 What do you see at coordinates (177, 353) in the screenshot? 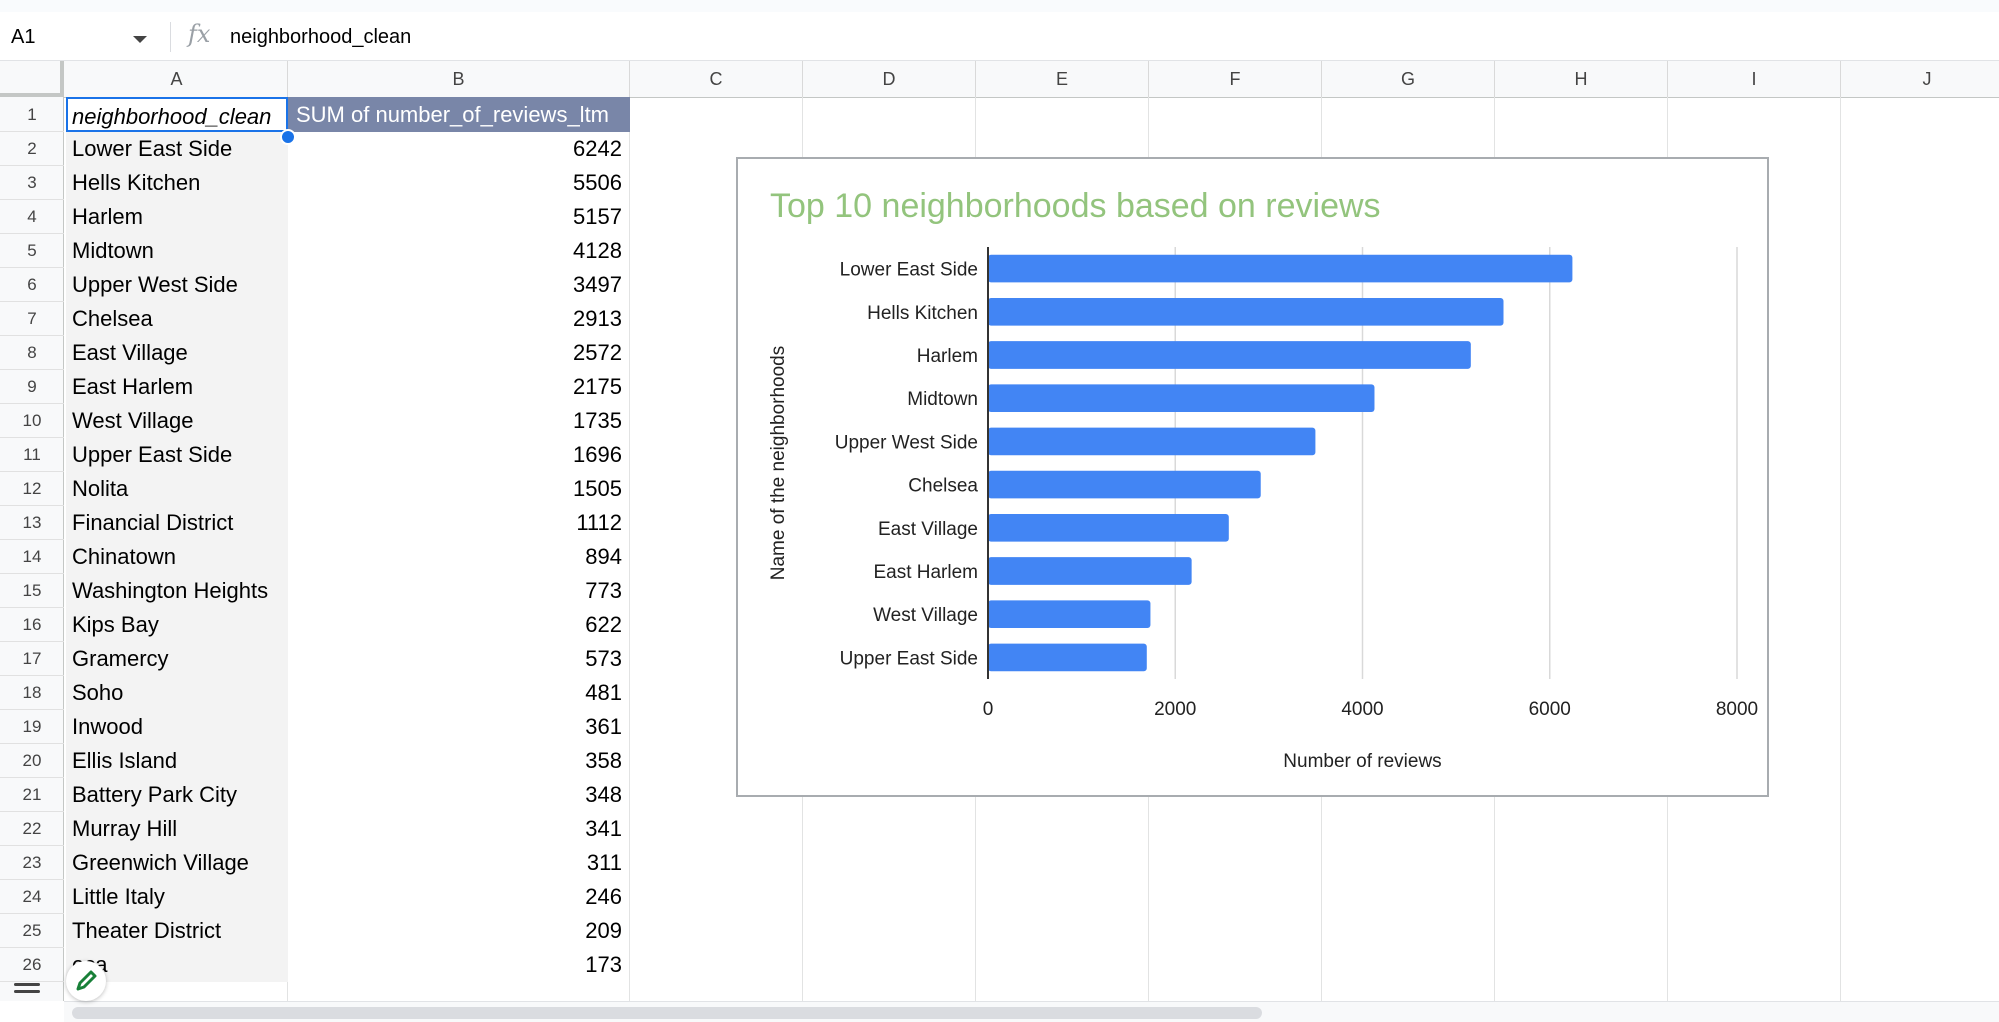
I see `neighborhood-cell: East Village` at bounding box center [177, 353].